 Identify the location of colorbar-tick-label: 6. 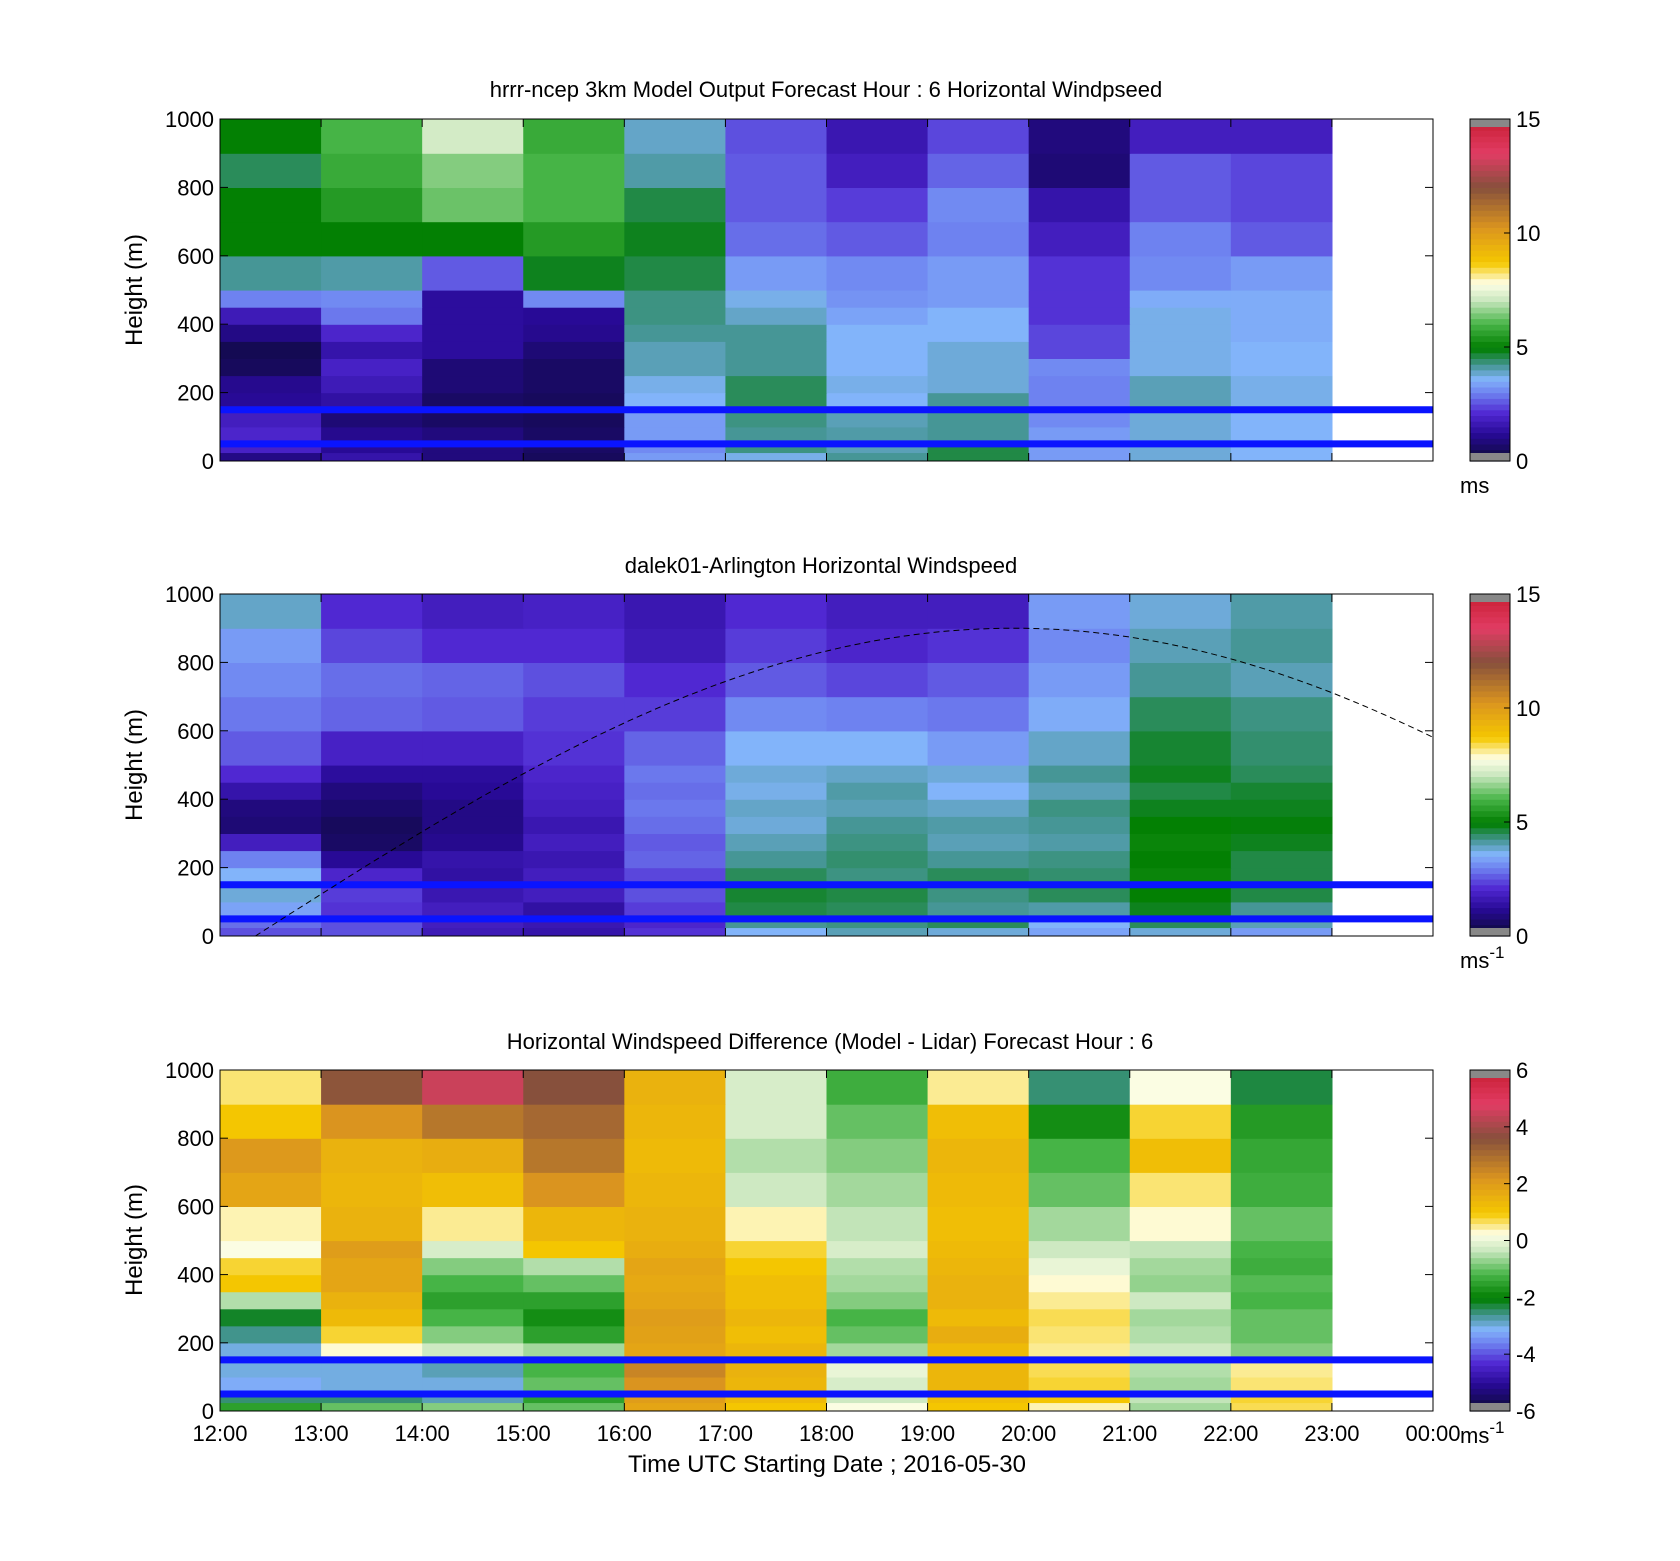
(1522, 1070).